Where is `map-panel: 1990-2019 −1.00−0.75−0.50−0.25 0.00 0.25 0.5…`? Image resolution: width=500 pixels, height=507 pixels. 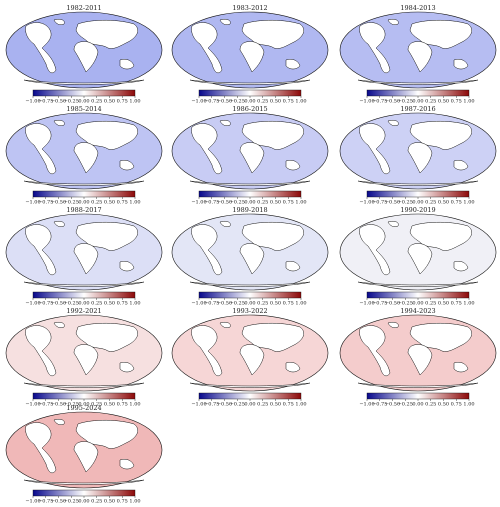
map-panel: 1990-2019 −1.00−0.75−0.50−0.25 0.00 0.25 0.5… is located at coordinates (418, 256).